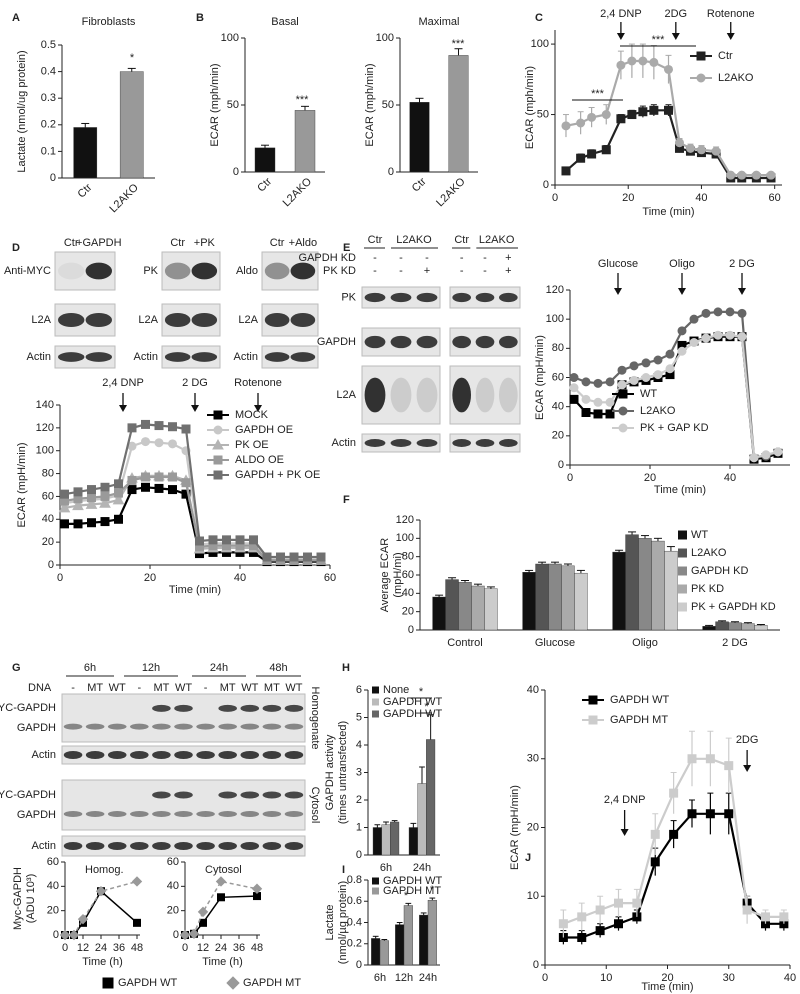 The height and width of the screenshot is (994, 800). I want to click on y-axis-label: ECAR (mpH/min), so click(515, 827).